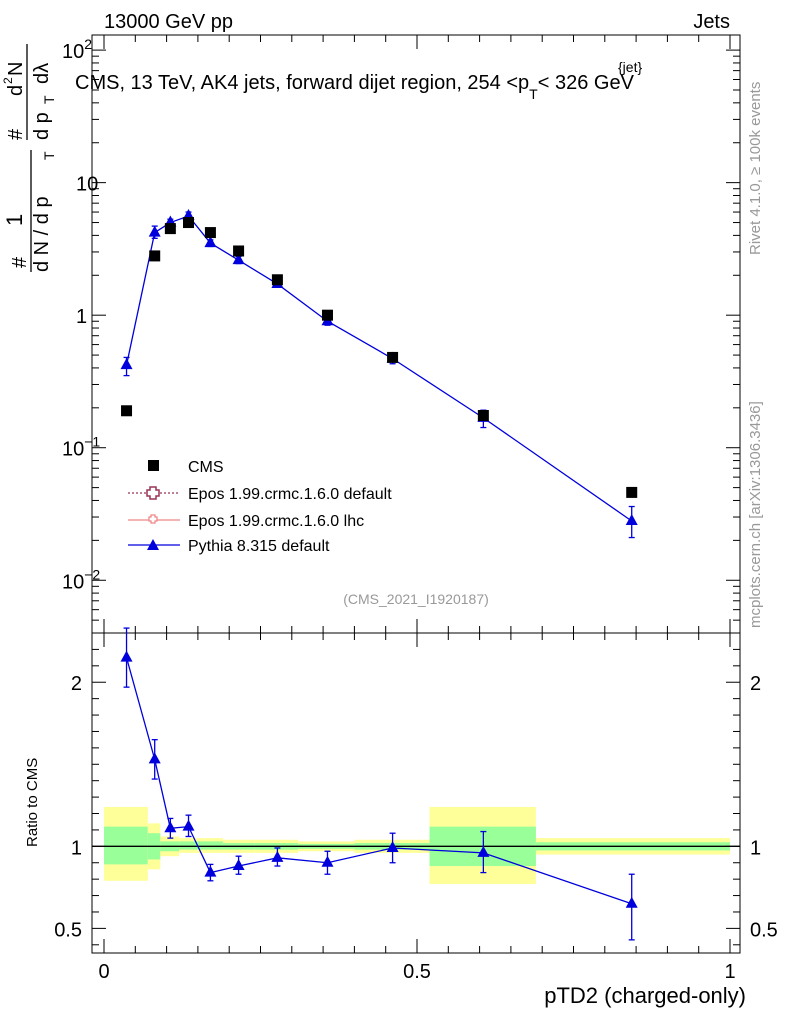 The width and height of the screenshot is (786, 1024). What do you see at coordinates (586, 83) in the screenshot?
I see `chart-title-suffix: < 326 GeV` at bounding box center [586, 83].